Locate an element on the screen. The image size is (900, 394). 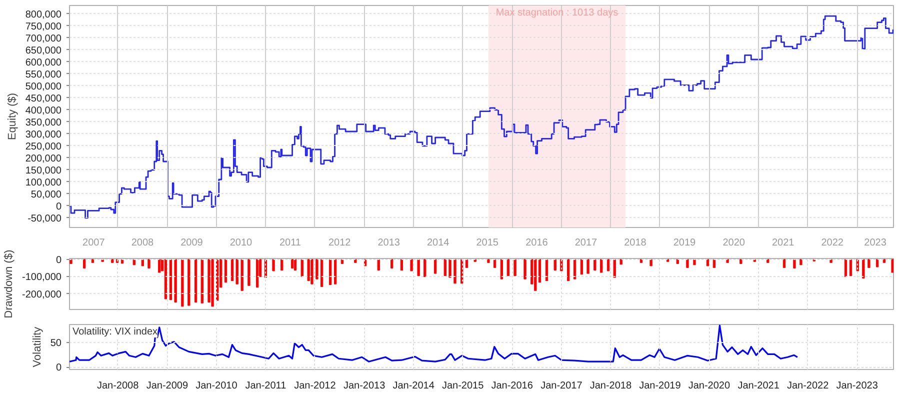
x-tick-label: Jan-2015 is located at coordinates (463, 386).